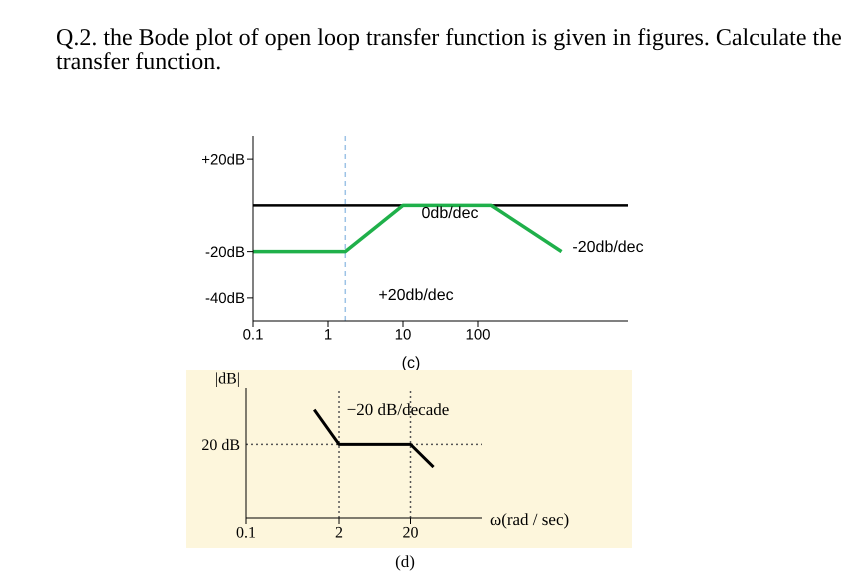 This screenshot has height=573, width=868. What do you see at coordinates (416, 296) in the screenshot?
I see `annotation: +20db/dec` at bounding box center [416, 296].